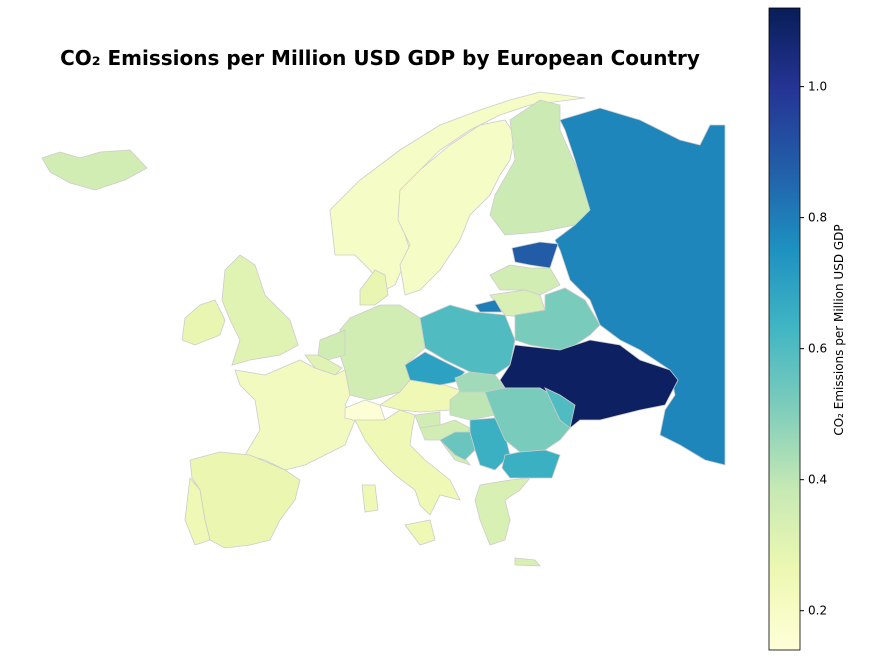 The height and width of the screenshot is (672, 870). What do you see at coordinates (817, 218) in the screenshot?
I see `colorbar-tick-label: 0.8` at bounding box center [817, 218].